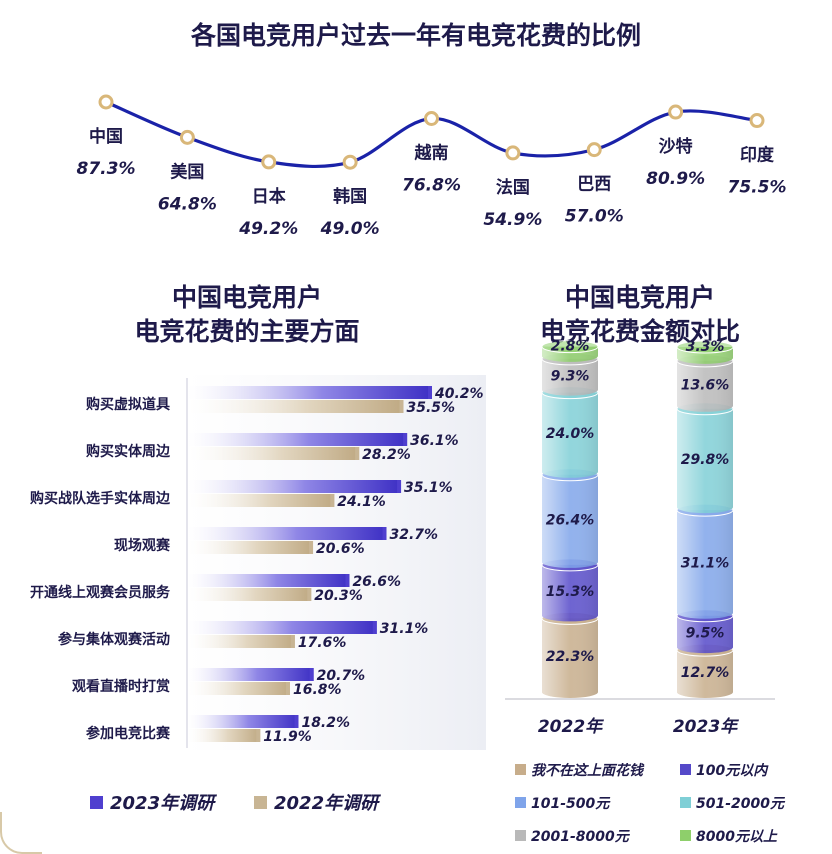 The width and height of the screenshot is (832, 854). I want to click on line-value-label: 57.0%, so click(594, 217).